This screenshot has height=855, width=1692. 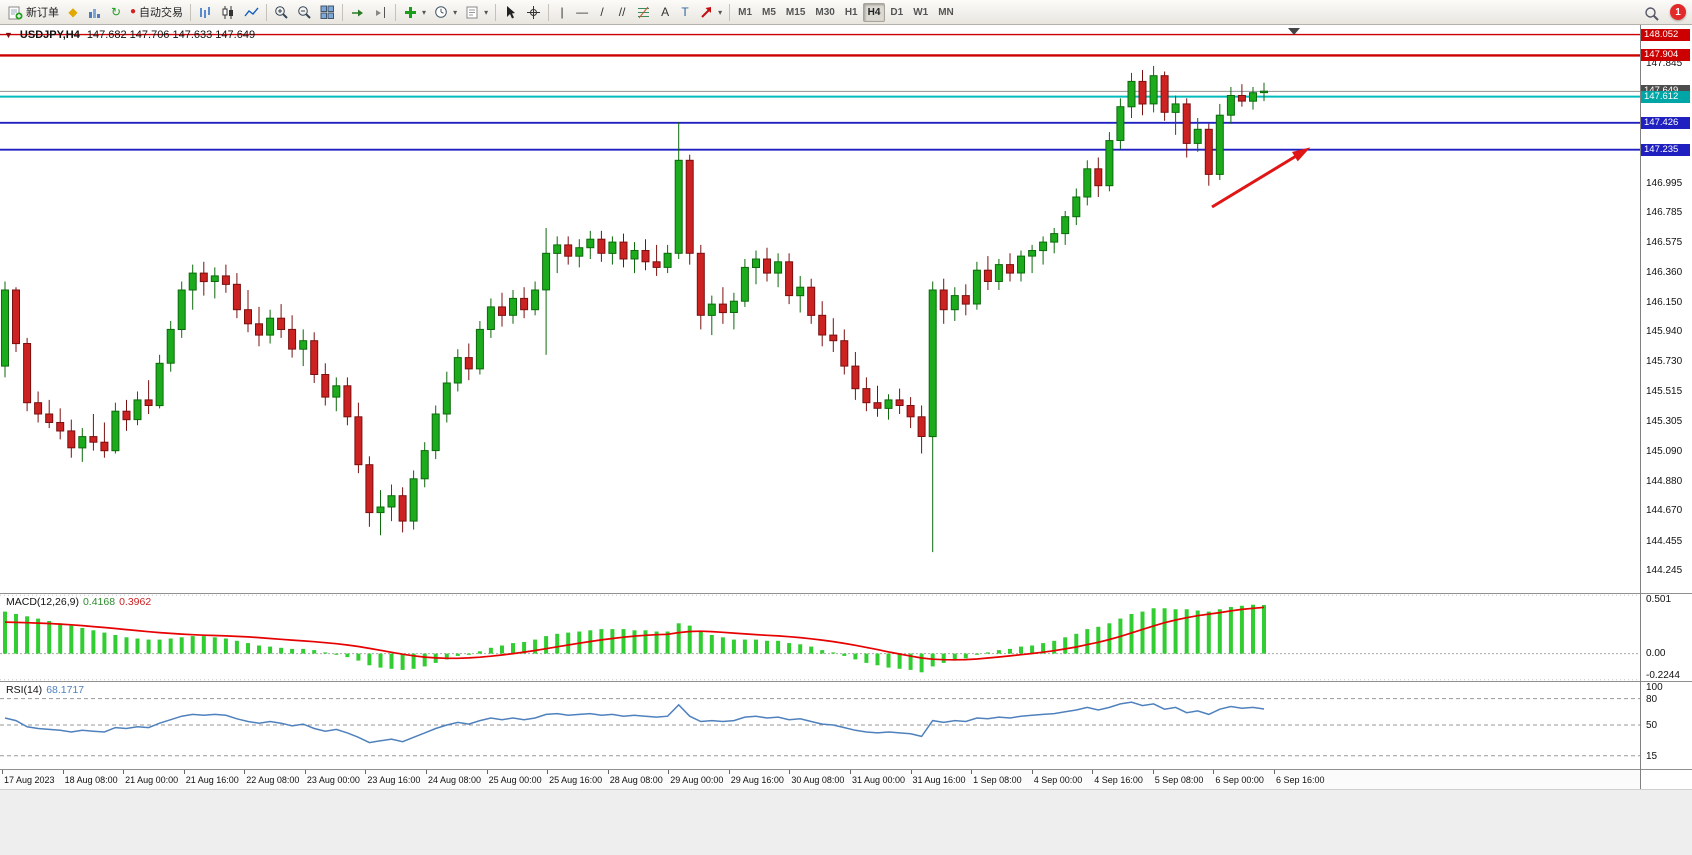 I want to click on timeframe-w1: W1, so click(x=921, y=12).